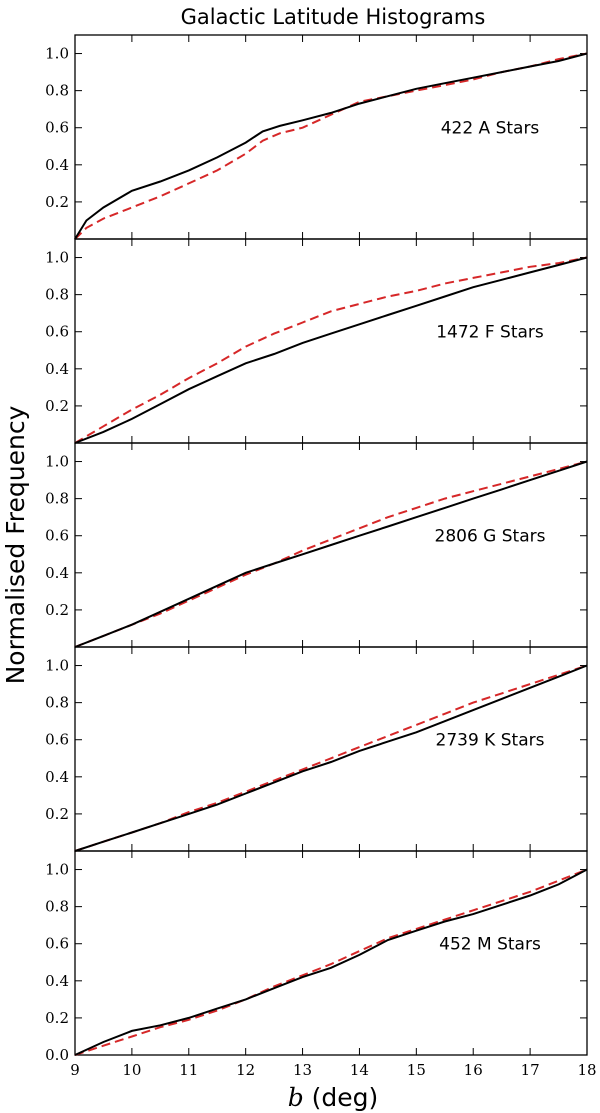  Describe the element at coordinates (296, 1097) in the screenshot. I see `x-axis-variable: b` at that location.